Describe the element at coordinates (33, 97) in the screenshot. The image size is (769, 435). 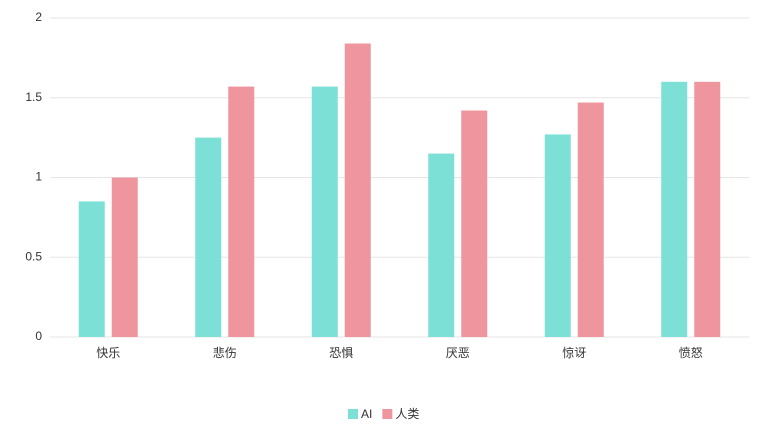
I see `y-tick-label: 1.5` at that location.